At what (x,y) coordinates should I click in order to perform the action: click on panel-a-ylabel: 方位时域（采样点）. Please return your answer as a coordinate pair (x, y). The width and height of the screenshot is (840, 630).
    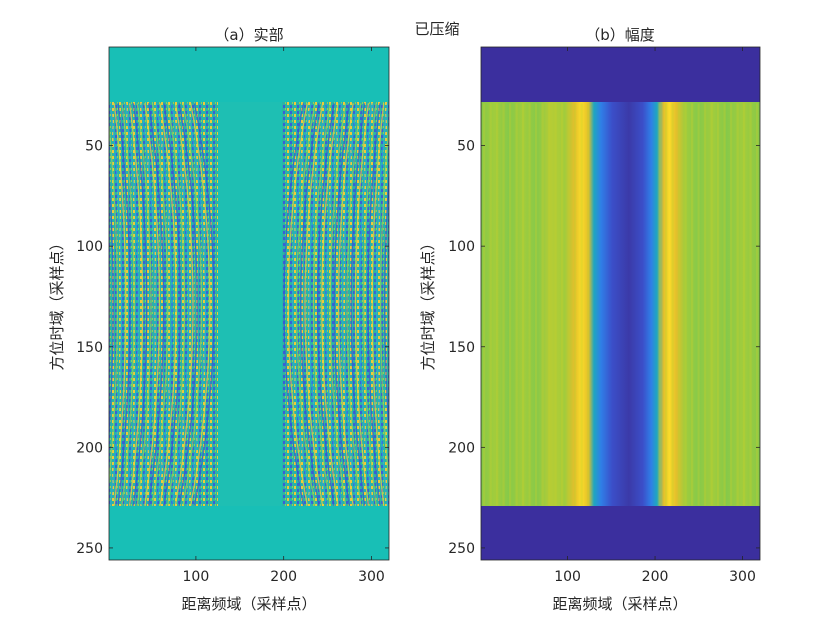
    Looking at the image, I should click on (57, 302).